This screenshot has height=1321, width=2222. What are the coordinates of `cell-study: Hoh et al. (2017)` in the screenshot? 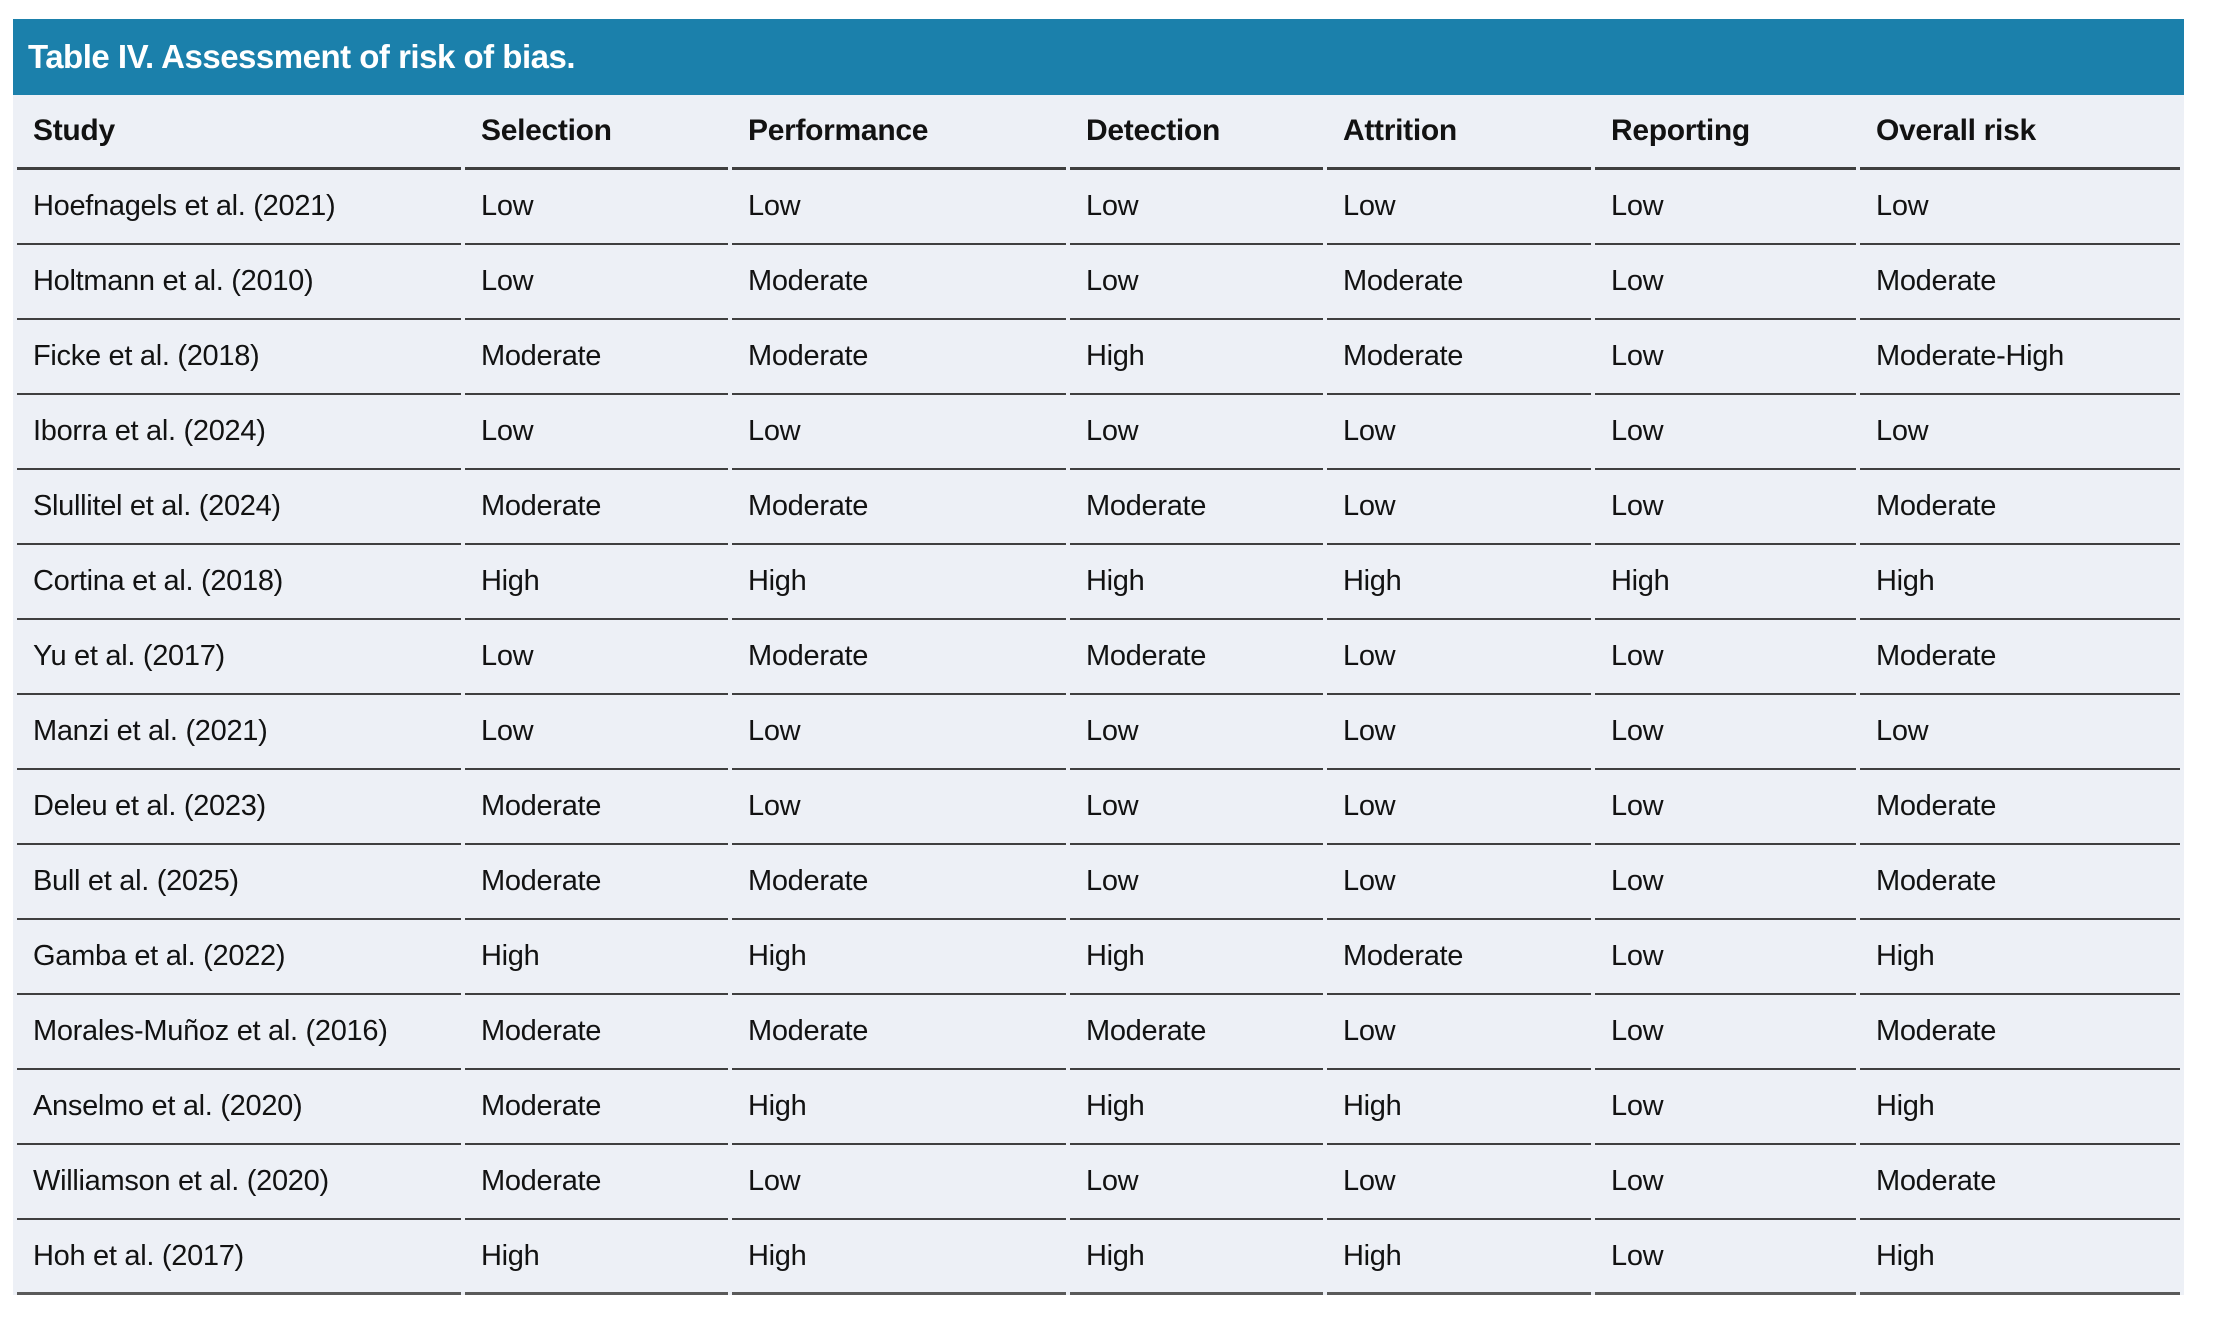 It's located at (239, 1257).